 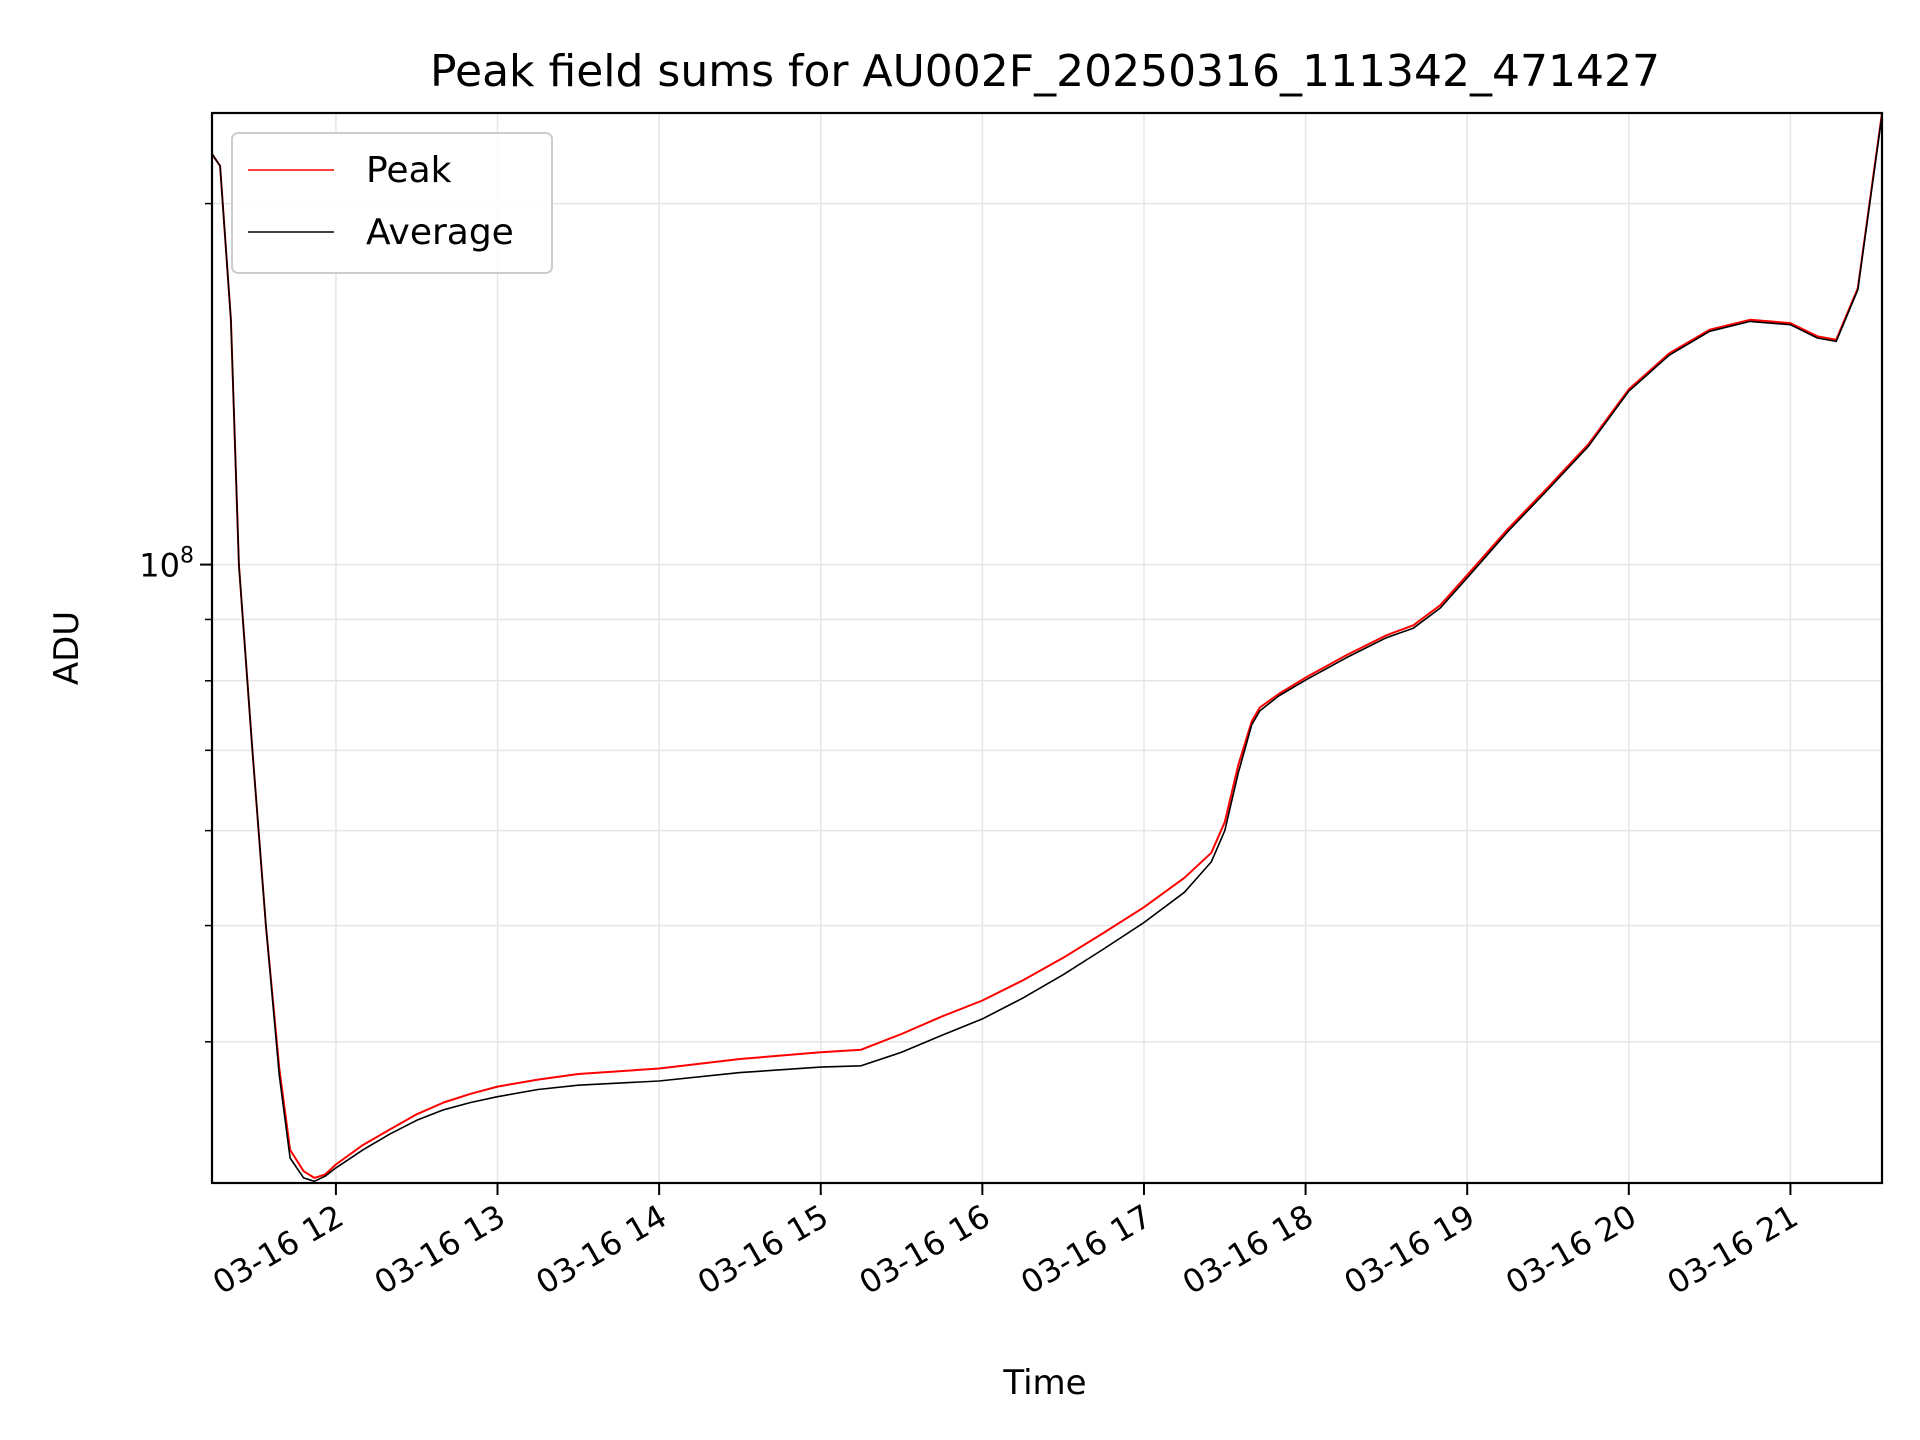 What do you see at coordinates (1410, 1249) in the screenshot?
I see `x-tick-label: 03-16 19` at bounding box center [1410, 1249].